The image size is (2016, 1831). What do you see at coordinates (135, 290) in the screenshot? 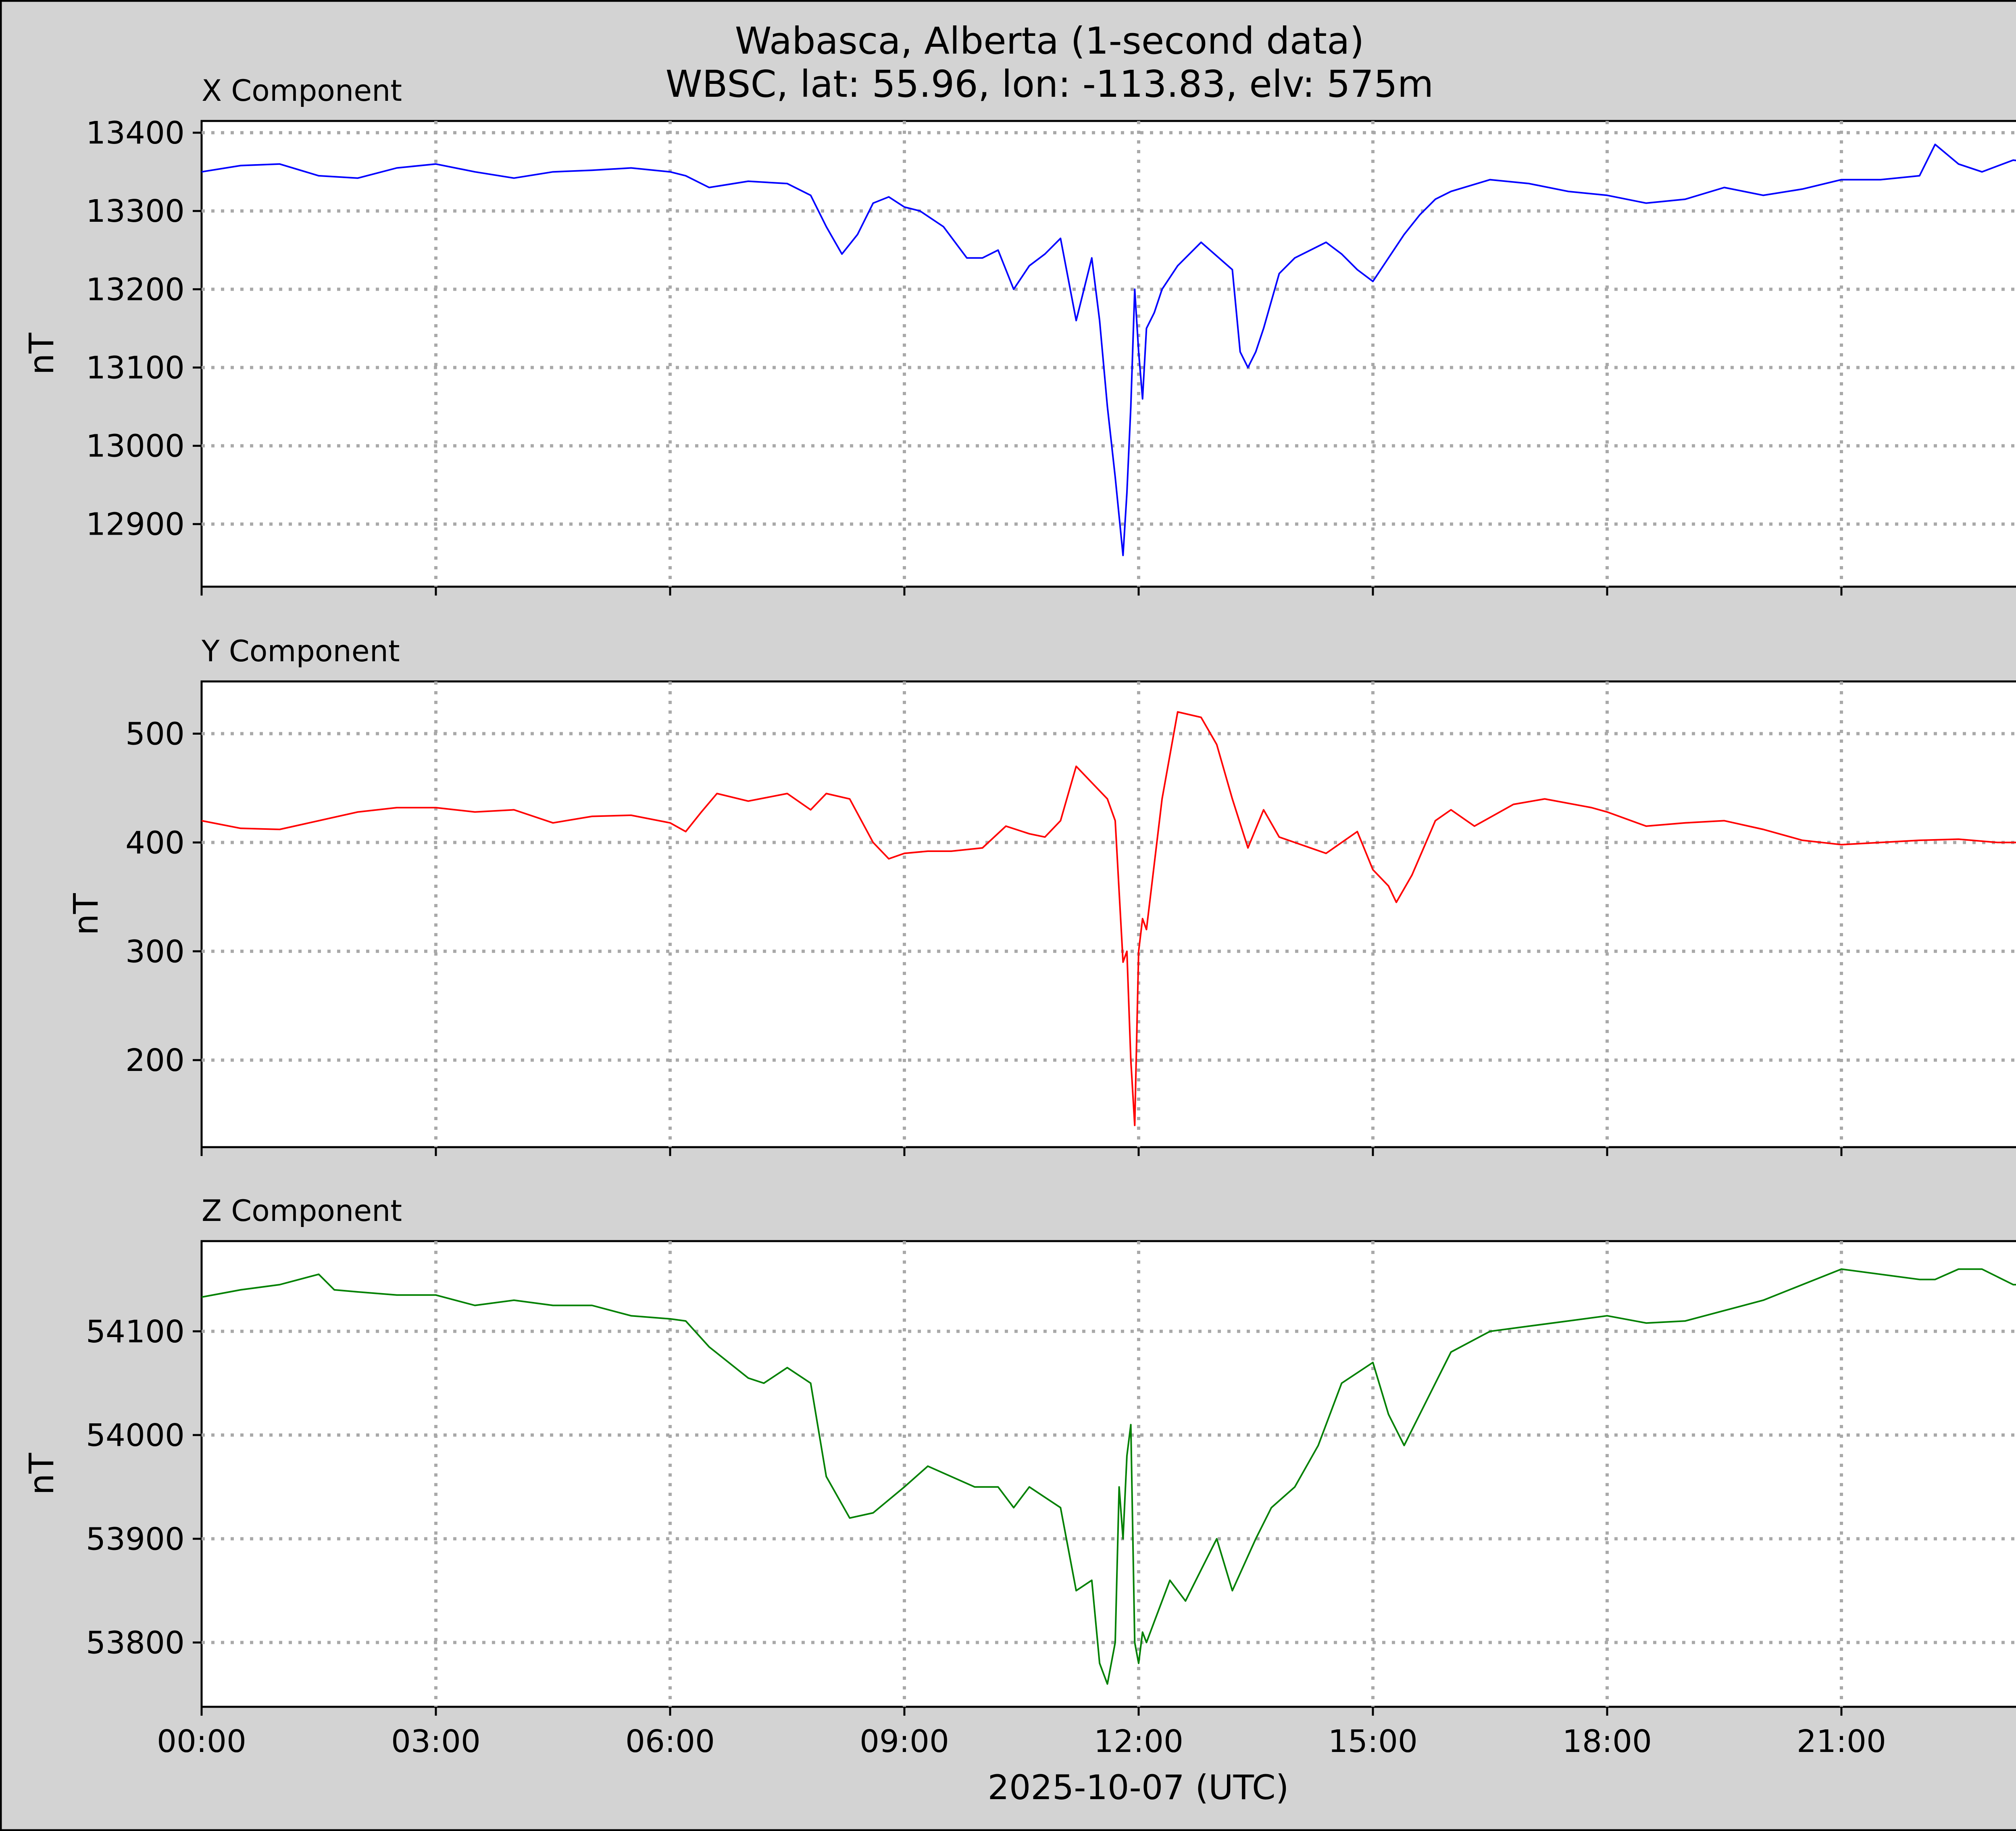
I see `x-component-y-tick-label: 13200` at bounding box center [135, 290].